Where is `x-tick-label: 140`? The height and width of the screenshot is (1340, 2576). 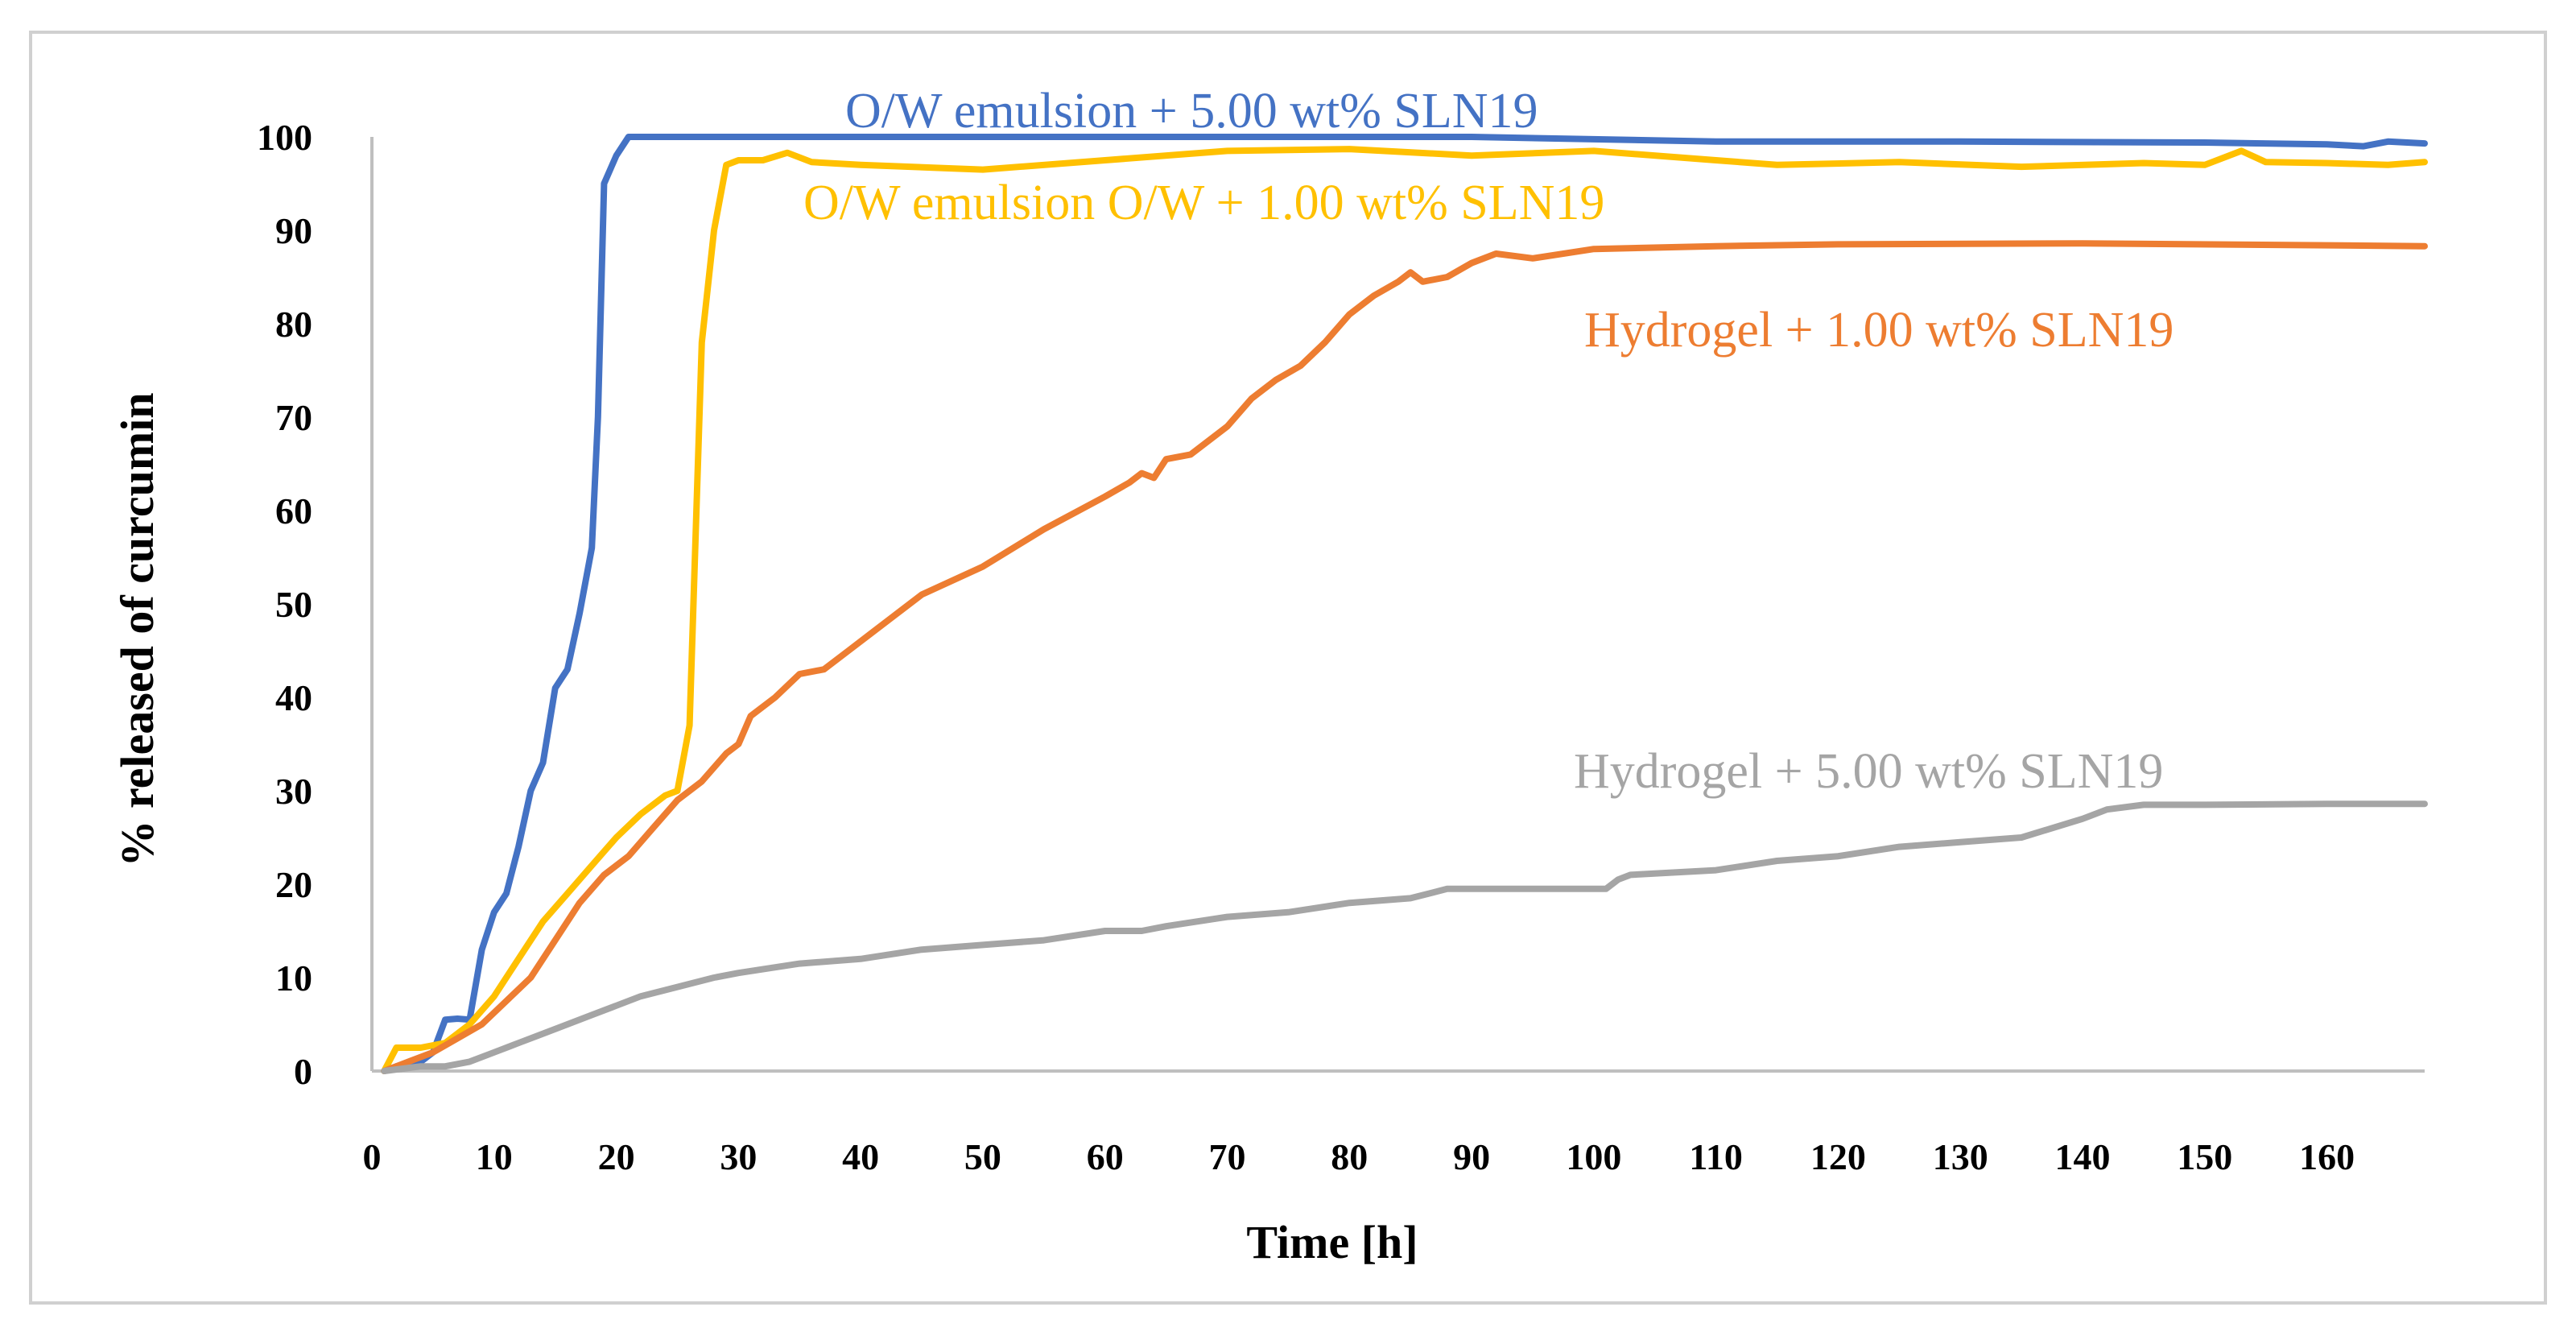
x-tick-label: 140 is located at coordinates (2083, 1156).